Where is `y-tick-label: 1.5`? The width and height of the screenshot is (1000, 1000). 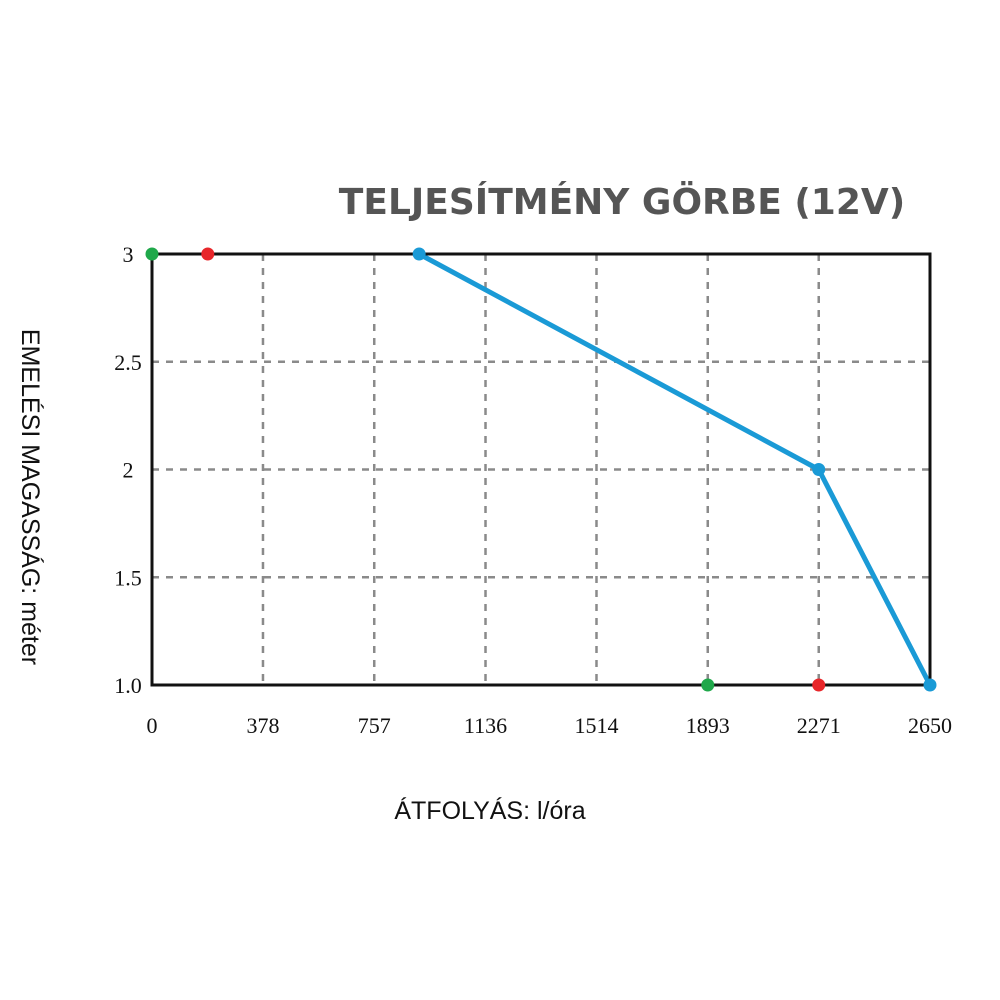 y-tick-label: 1.5 is located at coordinates (128, 577).